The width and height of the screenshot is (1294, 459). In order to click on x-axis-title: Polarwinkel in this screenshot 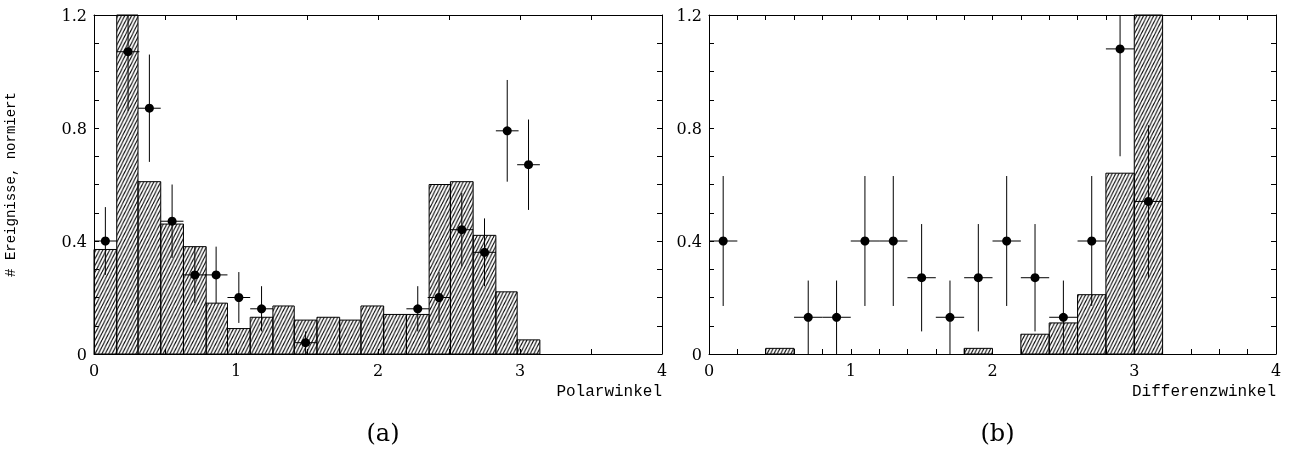, I will do `click(609, 392)`.